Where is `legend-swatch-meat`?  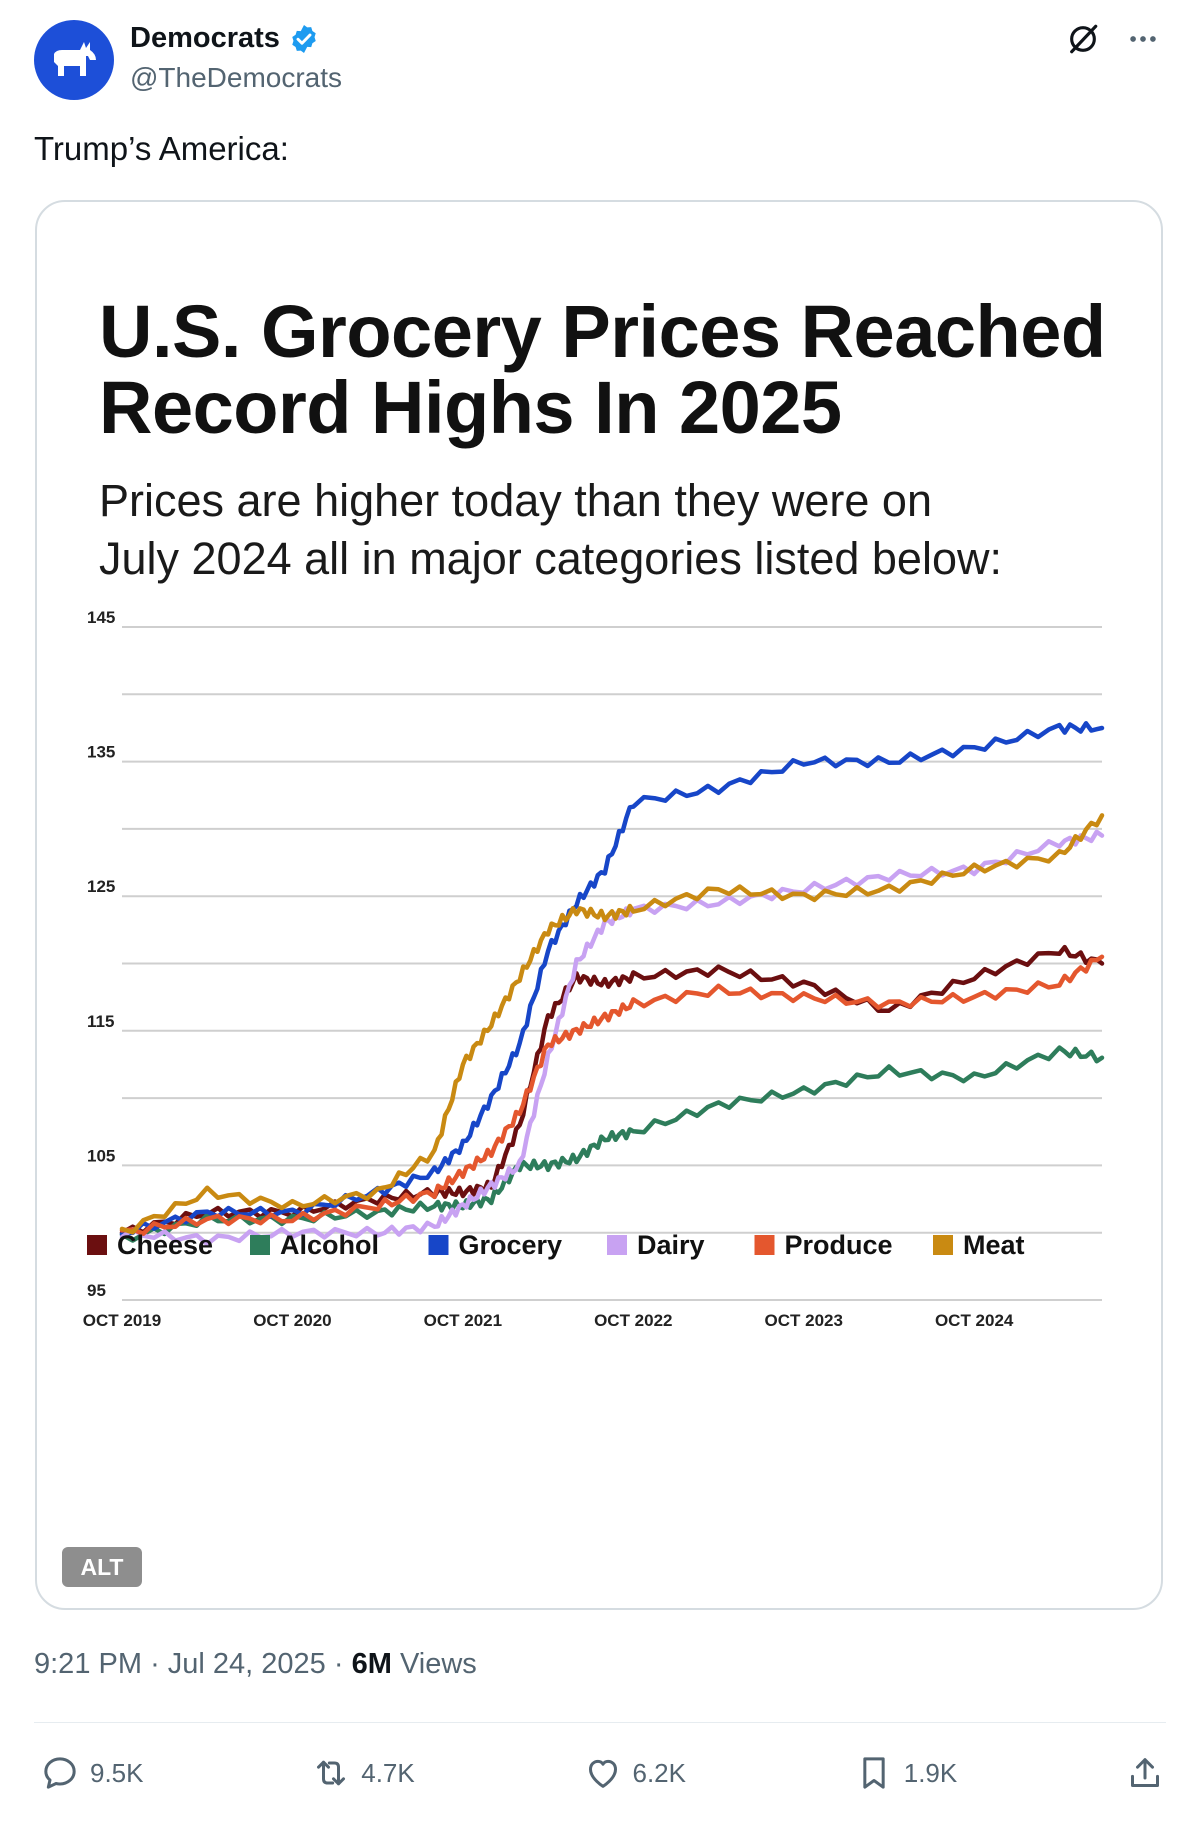
legend-swatch-meat is located at coordinates (943, 1245).